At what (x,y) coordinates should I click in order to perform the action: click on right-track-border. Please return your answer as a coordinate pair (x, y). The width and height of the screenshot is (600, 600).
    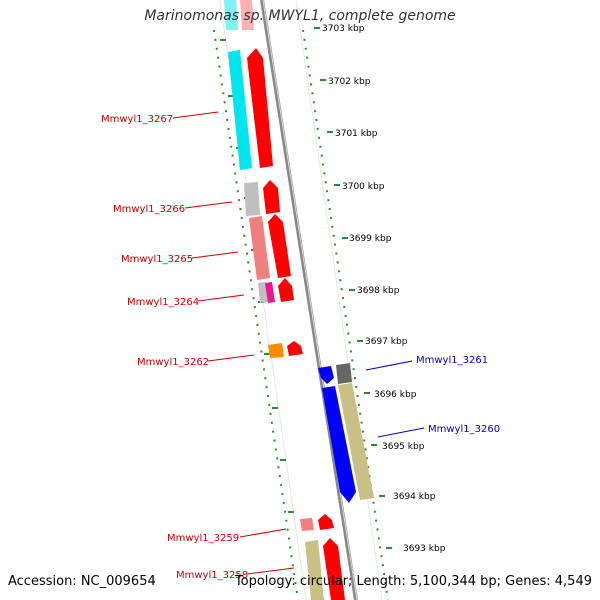
    Looking at the image, I should click on (345, 314).